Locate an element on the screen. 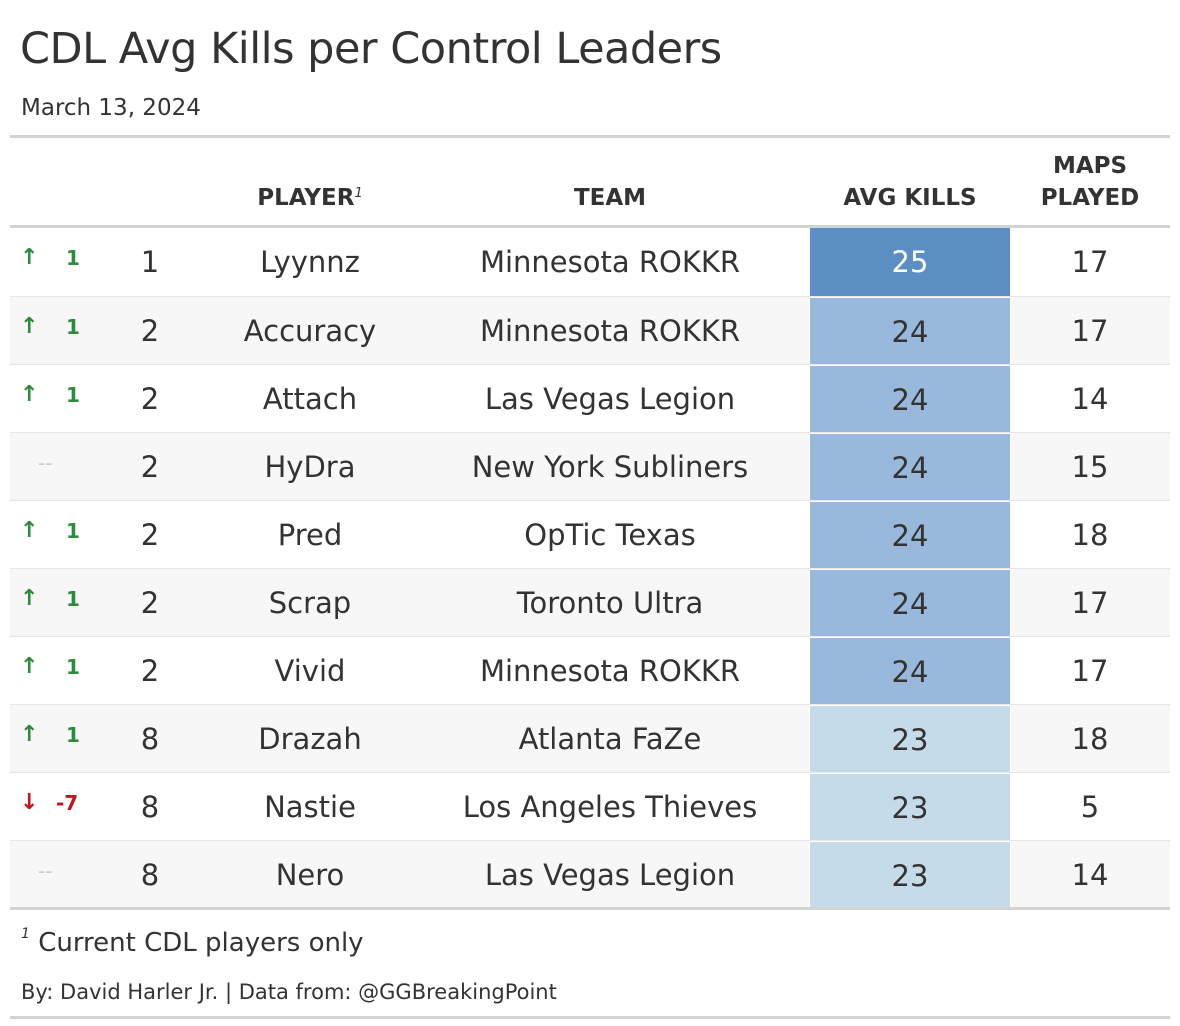 This screenshot has height=1026, width=1180. table-row: -- 8 Nero Las Vegas Legion 23 14 is located at coordinates (590, 874).